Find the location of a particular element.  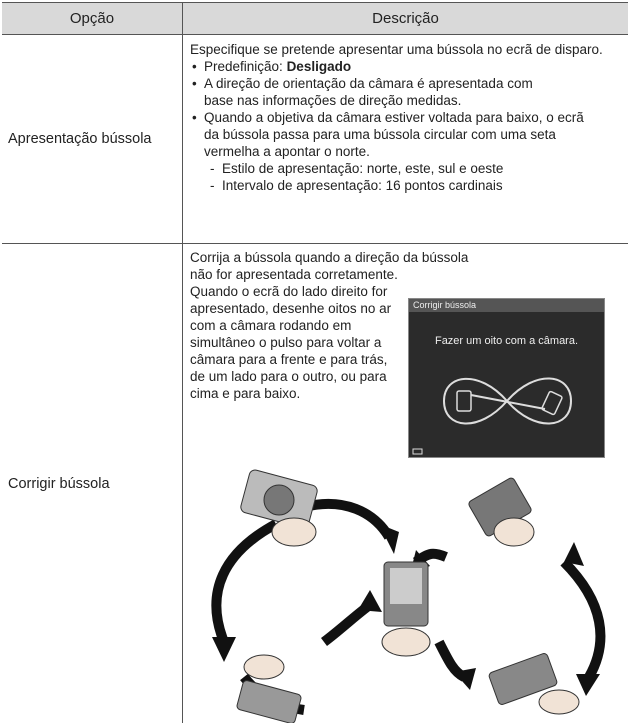

screen-graphic is located at coordinates (492, 416).